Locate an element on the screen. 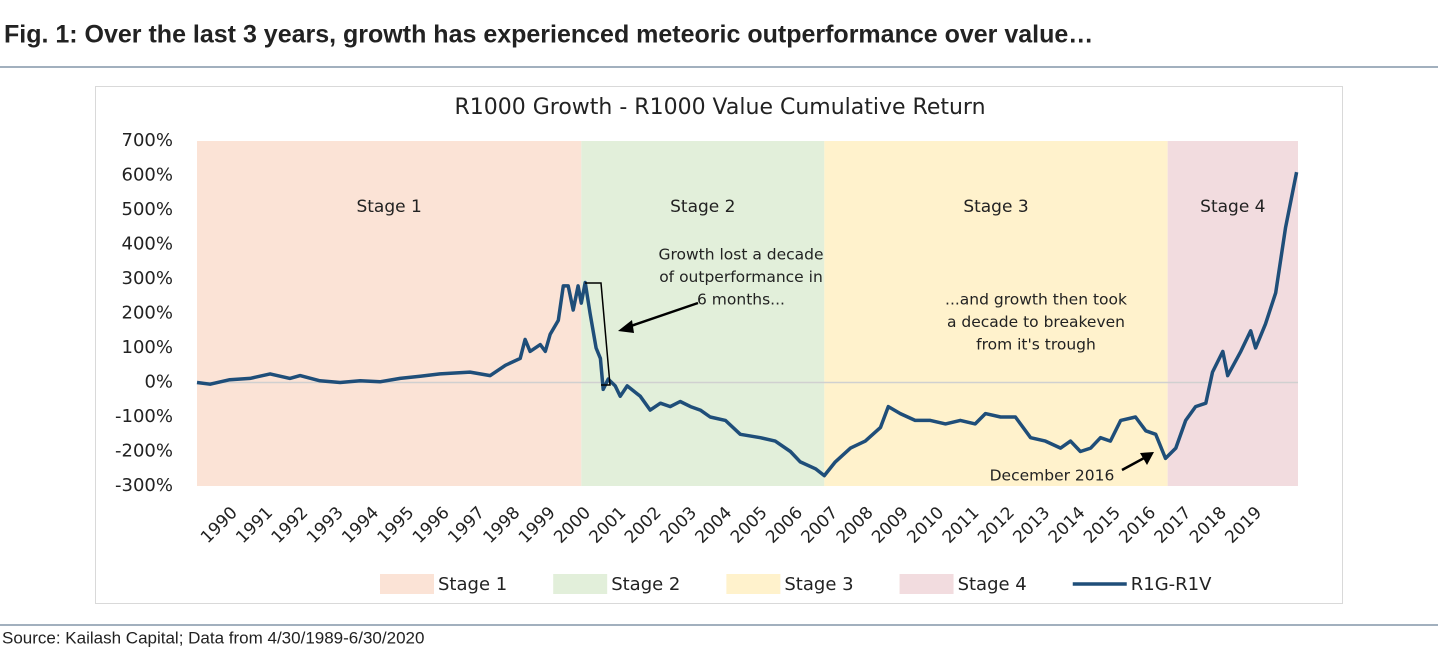 The width and height of the screenshot is (1438, 652). stage-label: Stage 2 is located at coordinates (702, 207).